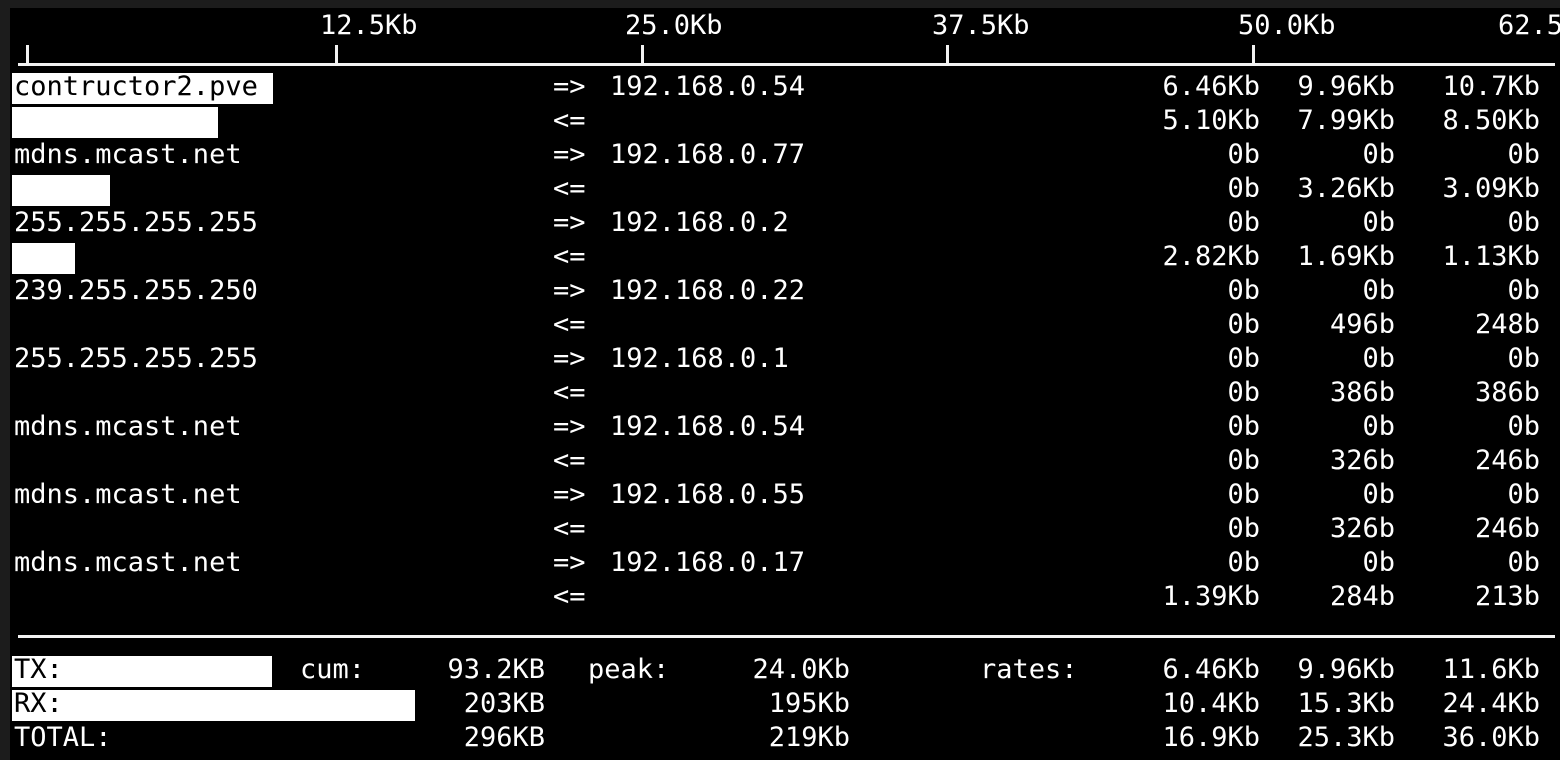  I want to click on summary-row: RX: 203KB 195Kb 10.4Kb 15.3Kb 24.4Kb, so click(785, 704).